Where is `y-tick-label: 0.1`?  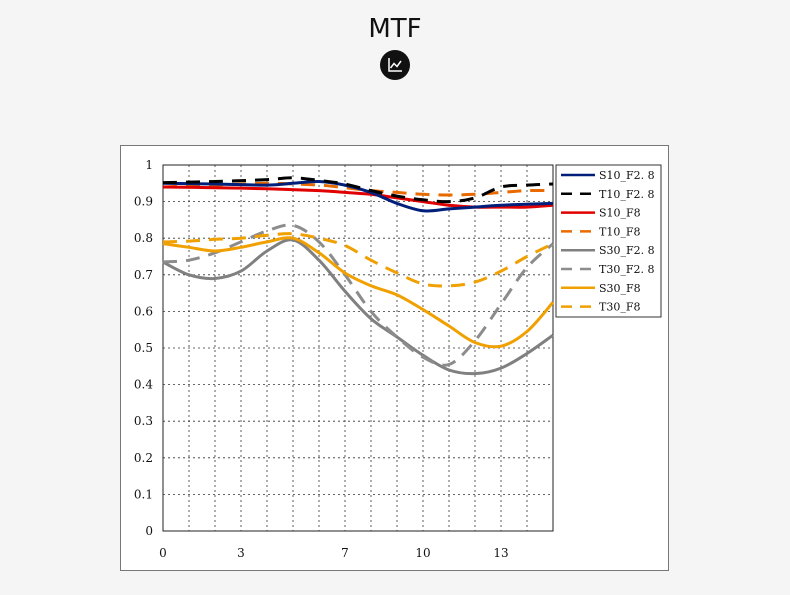 y-tick-label: 0.1 is located at coordinates (143, 494).